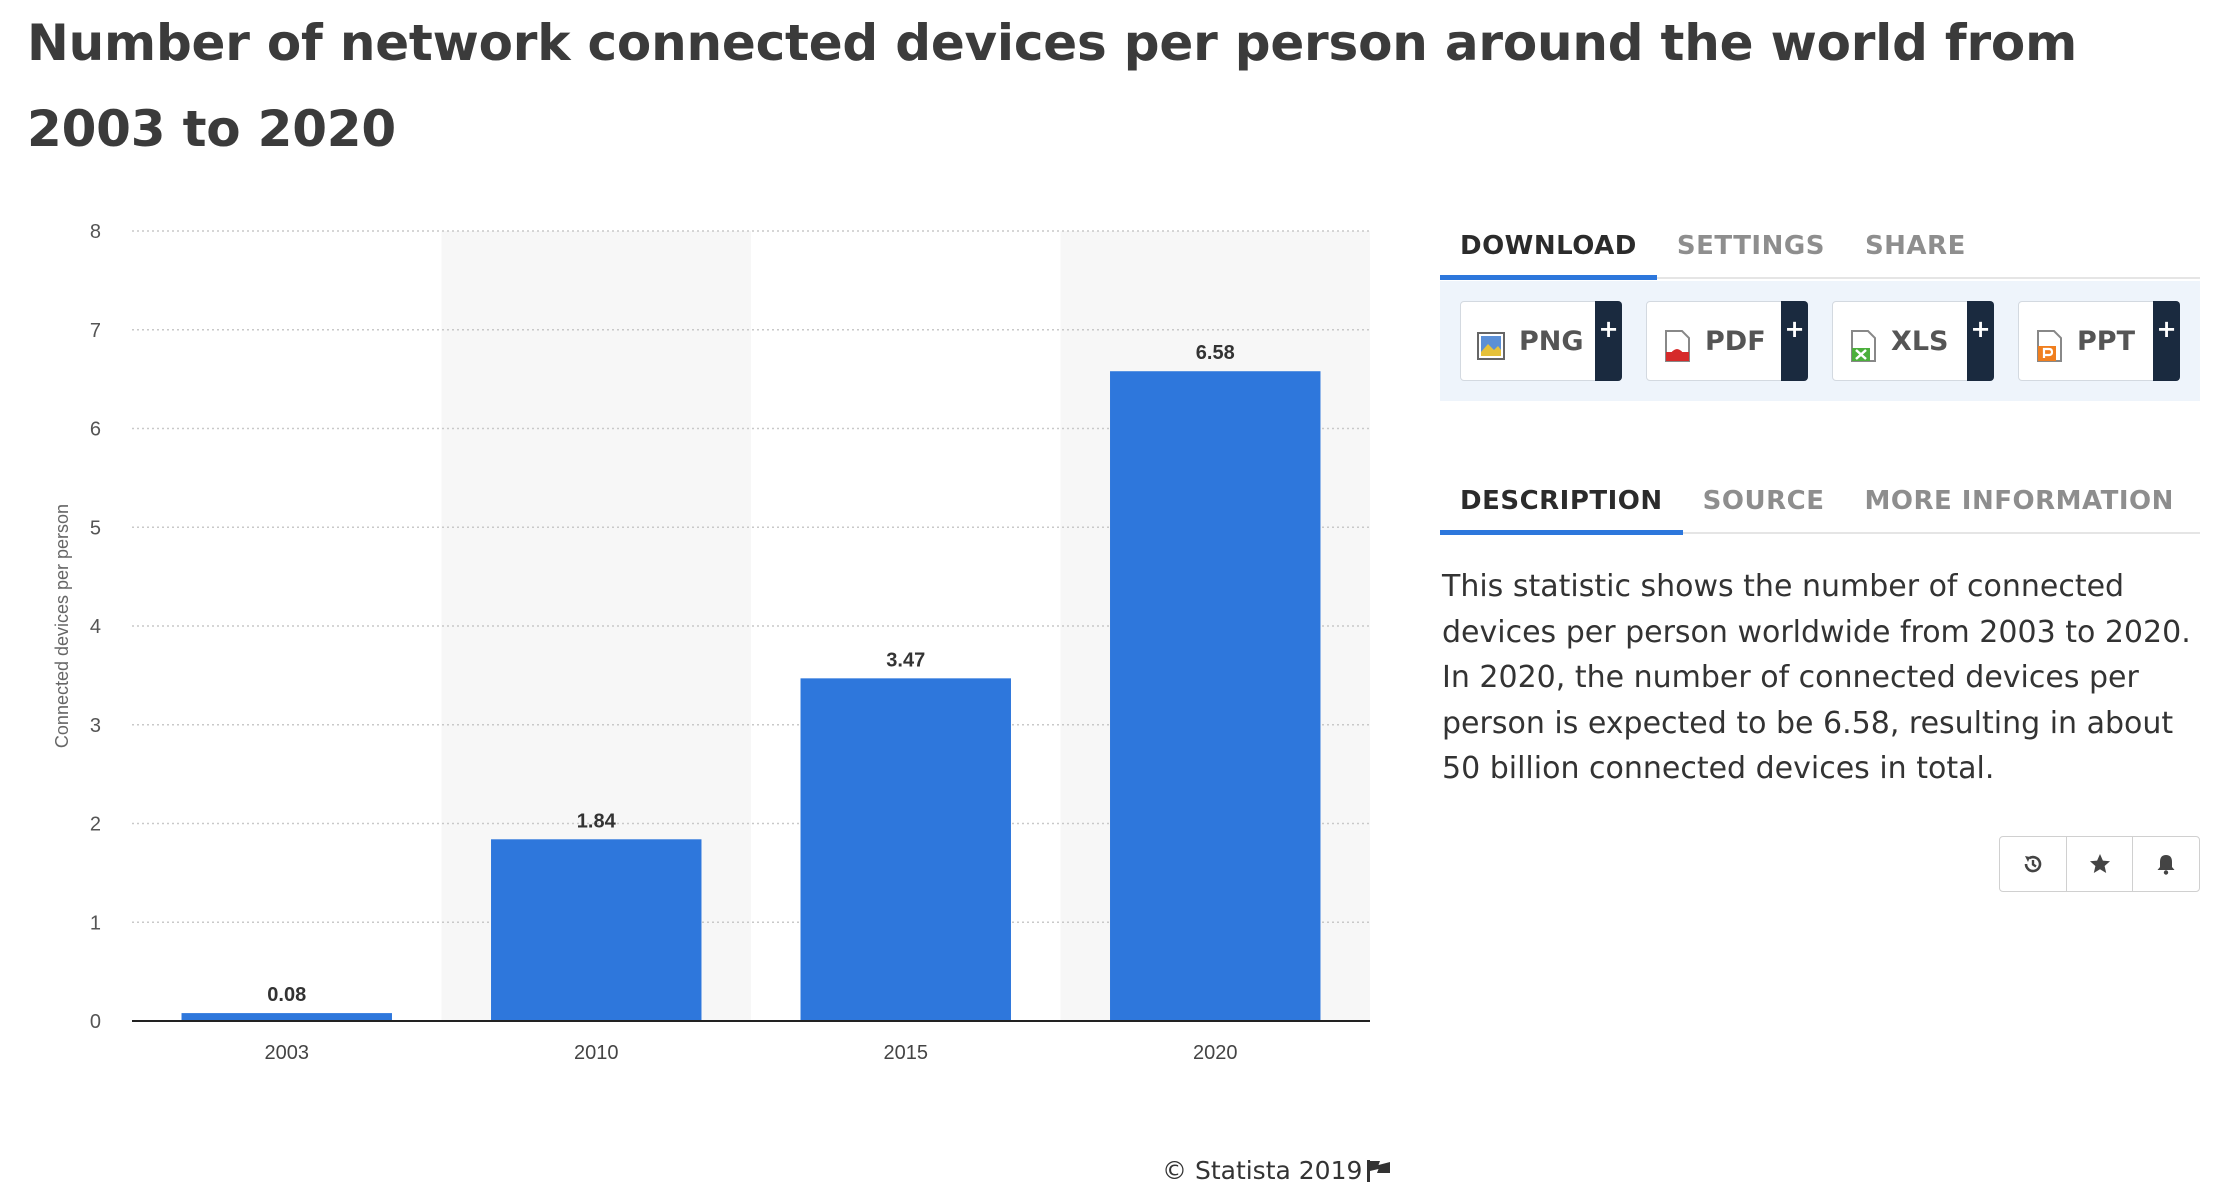 The height and width of the screenshot is (1198, 2218). Describe the element at coordinates (2019, 501) in the screenshot. I see `tab-more-information: MORE INFORMATION` at that location.